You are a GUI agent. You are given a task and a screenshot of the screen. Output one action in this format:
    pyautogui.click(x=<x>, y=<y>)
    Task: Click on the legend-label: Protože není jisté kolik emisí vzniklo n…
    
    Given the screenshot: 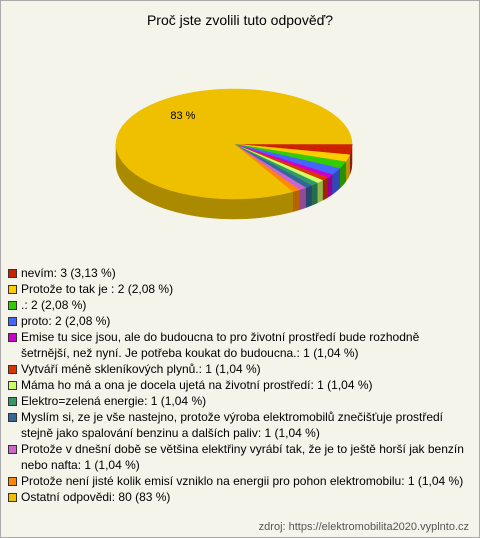 What is the action you would take?
    pyautogui.click(x=242, y=481)
    